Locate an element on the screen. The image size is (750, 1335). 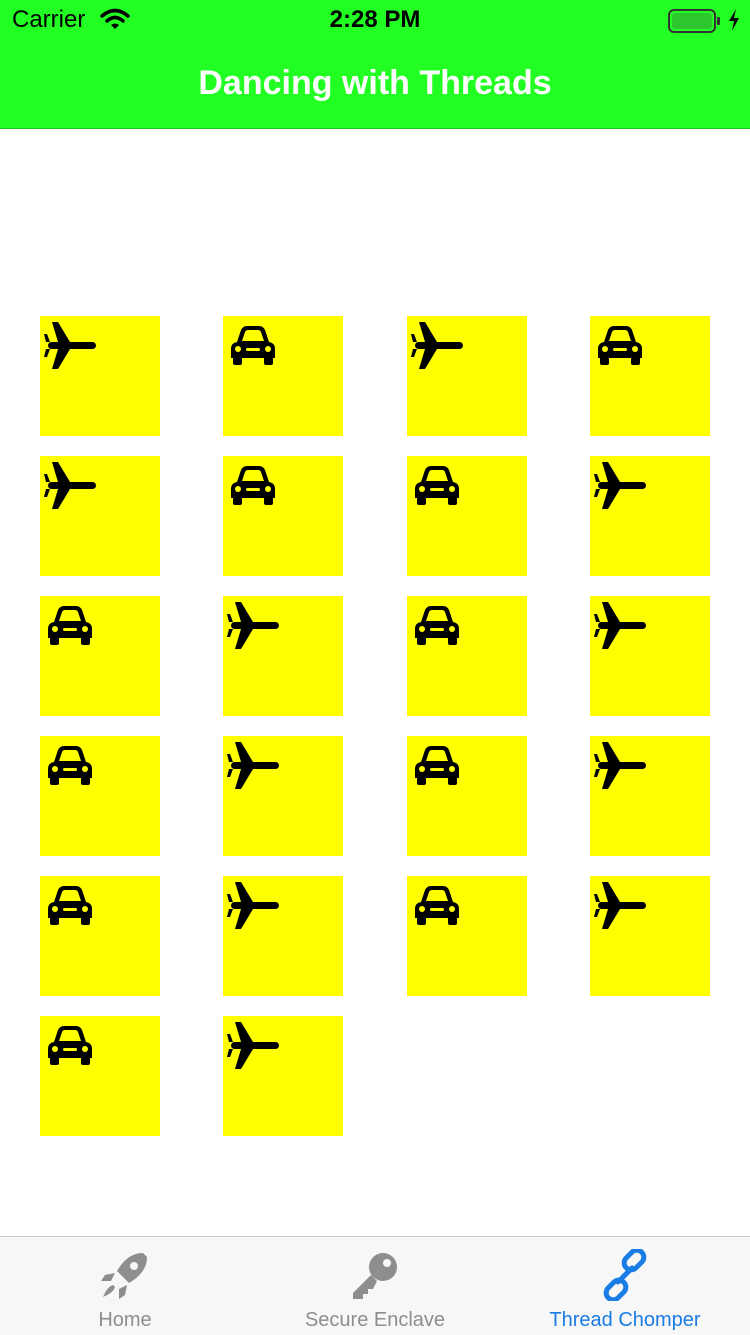
status-bar: Carrier 2:28 PM is located at coordinates (375, 20).